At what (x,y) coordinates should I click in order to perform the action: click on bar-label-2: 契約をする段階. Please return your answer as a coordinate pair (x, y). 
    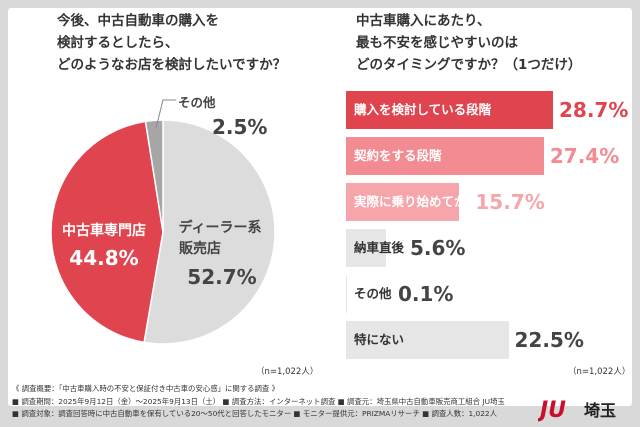
    Looking at the image, I should click on (398, 155).